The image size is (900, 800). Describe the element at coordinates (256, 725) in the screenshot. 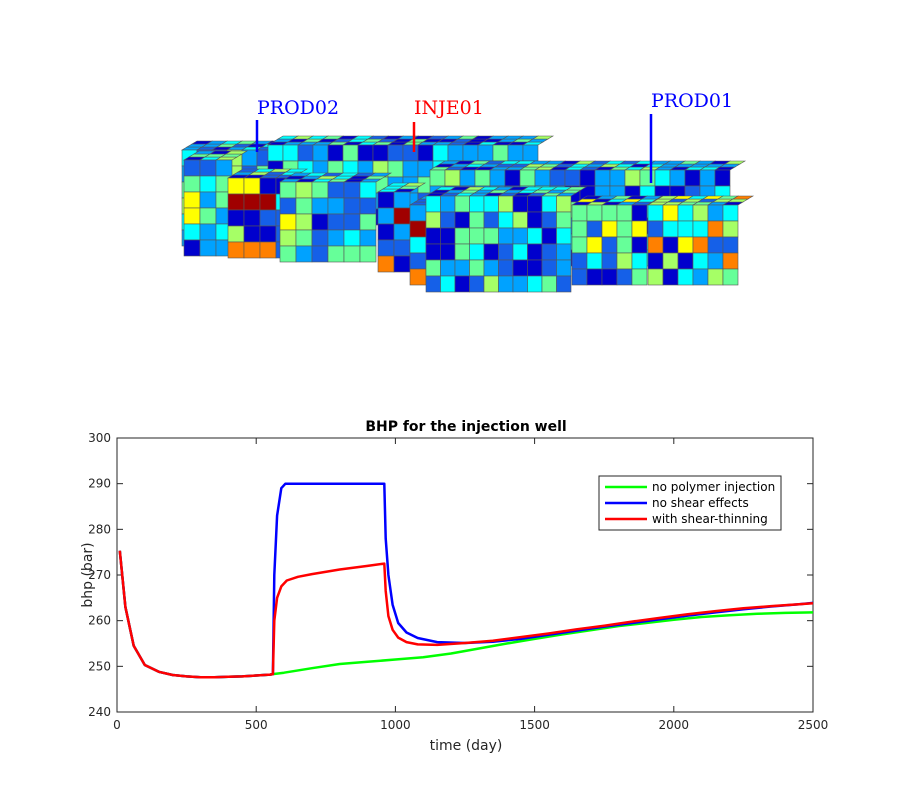

I see `x-tick-label: 500` at that location.